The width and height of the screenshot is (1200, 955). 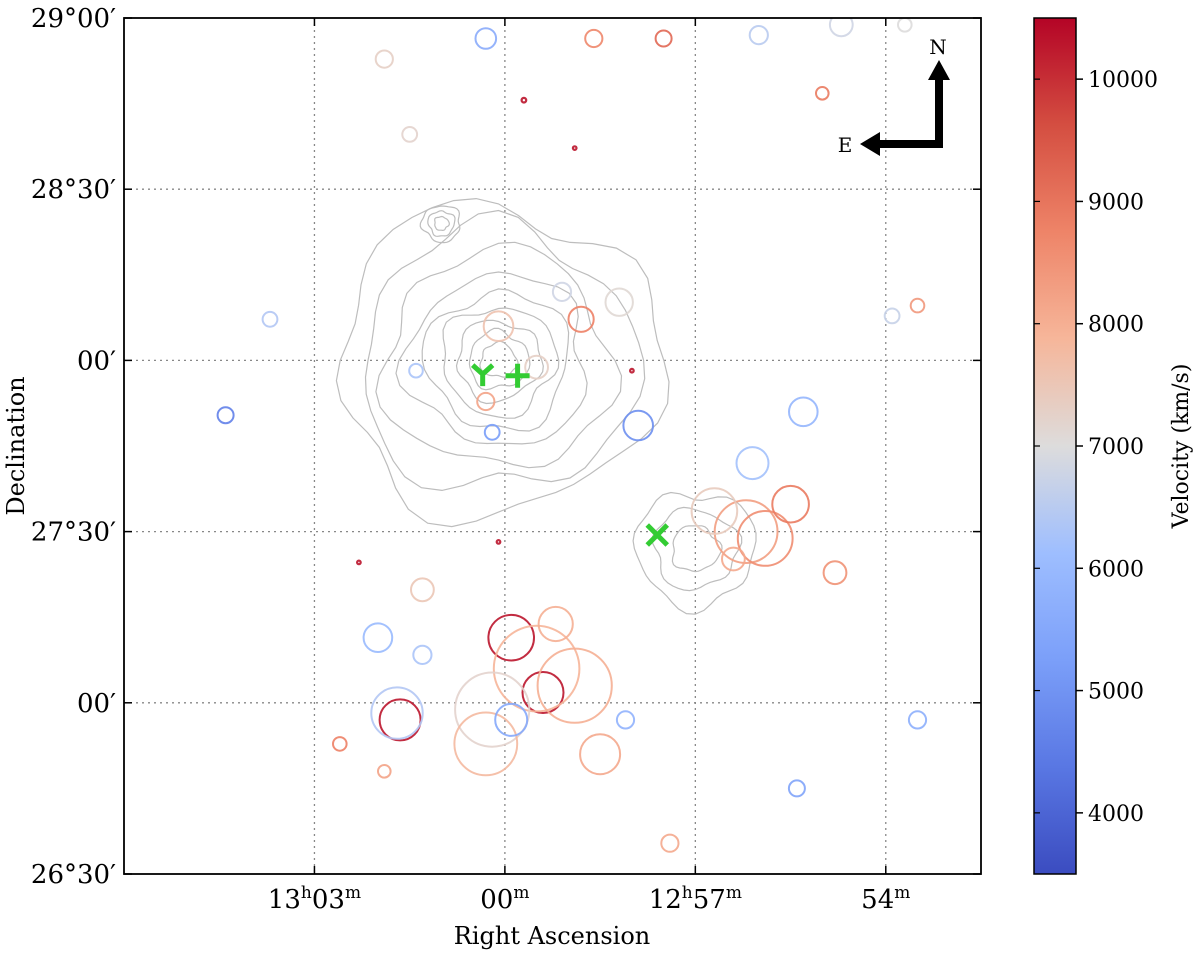 I want to click on x-axis-title: Right Ascension, so click(x=552, y=936).